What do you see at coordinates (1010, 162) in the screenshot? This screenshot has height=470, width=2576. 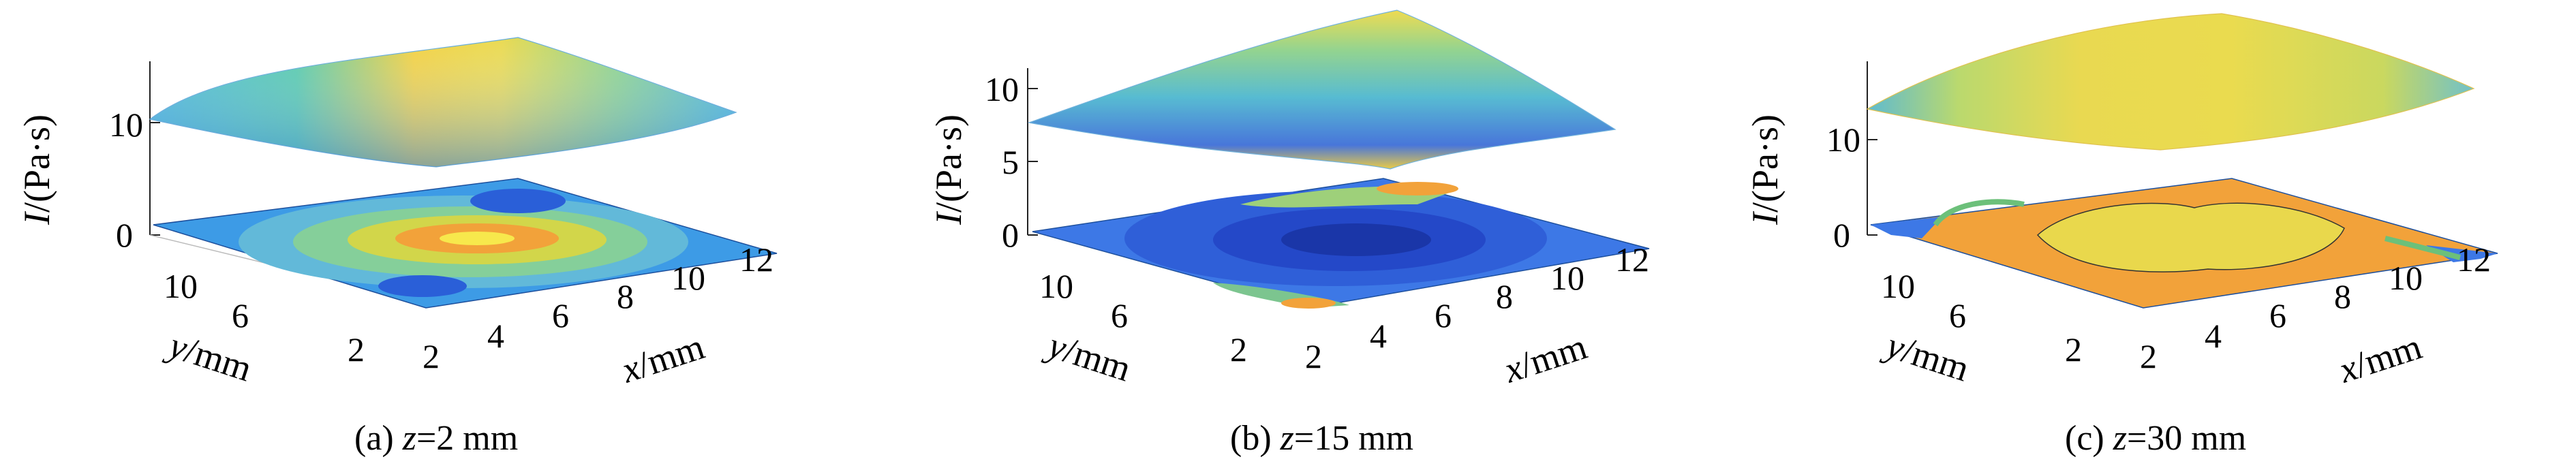 I see `ztick-label: 5` at bounding box center [1010, 162].